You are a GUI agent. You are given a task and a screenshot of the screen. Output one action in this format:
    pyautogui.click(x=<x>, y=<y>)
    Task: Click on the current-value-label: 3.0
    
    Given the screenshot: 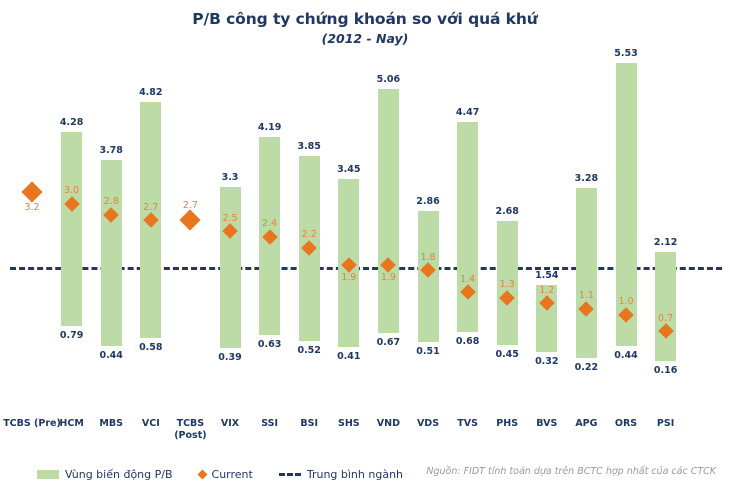 What is the action you would take?
    pyautogui.click(x=72, y=190)
    